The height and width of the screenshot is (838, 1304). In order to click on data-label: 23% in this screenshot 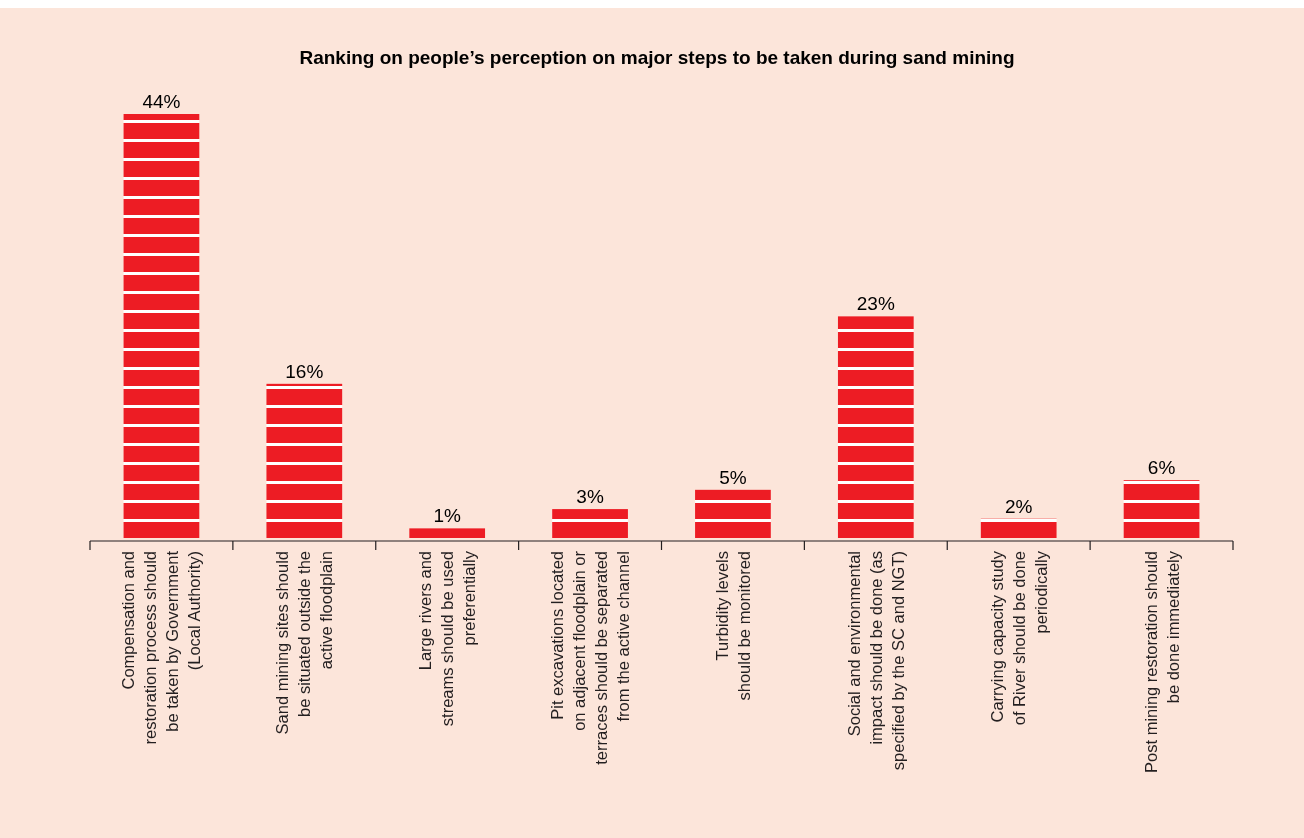, I will do `click(875, 304)`.